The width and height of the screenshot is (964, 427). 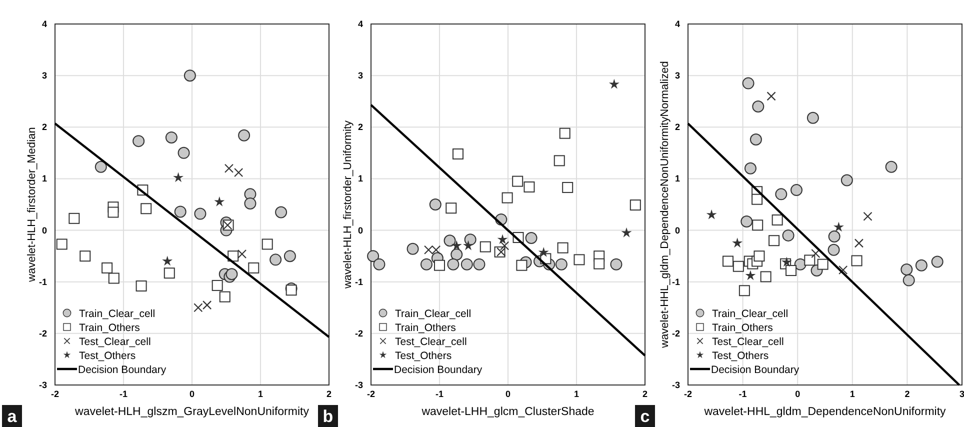 What do you see at coordinates (645, 416) in the screenshot?
I see `text: c` at bounding box center [645, 416].